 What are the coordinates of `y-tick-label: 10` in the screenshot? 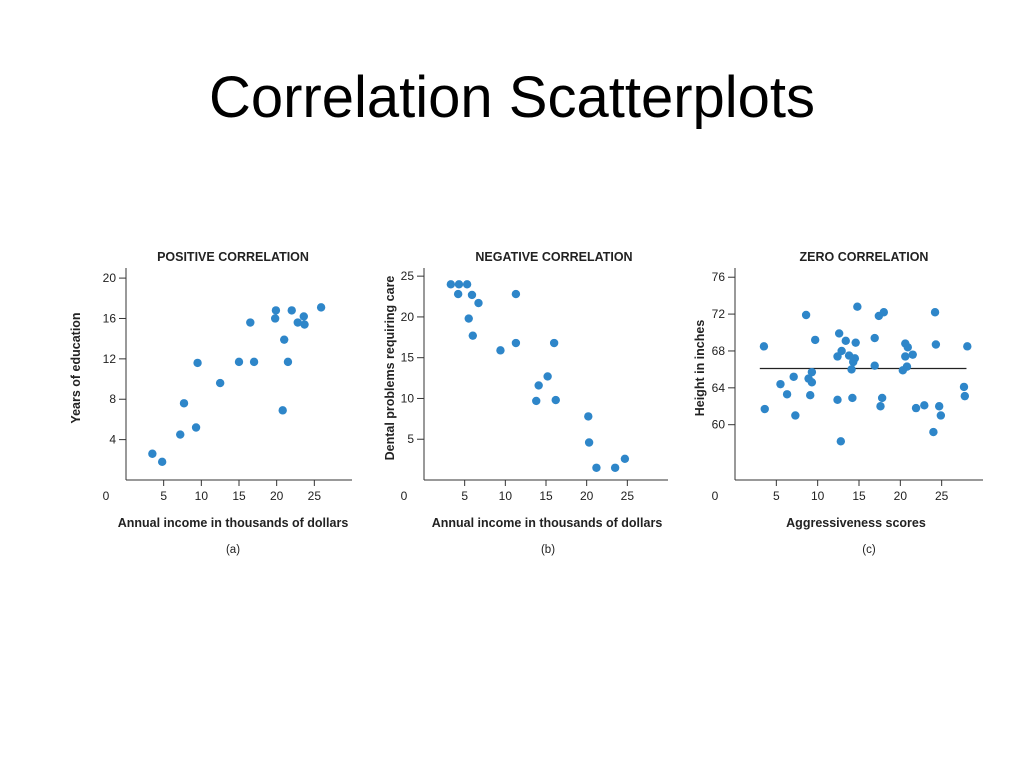 It's located at (408, 398).